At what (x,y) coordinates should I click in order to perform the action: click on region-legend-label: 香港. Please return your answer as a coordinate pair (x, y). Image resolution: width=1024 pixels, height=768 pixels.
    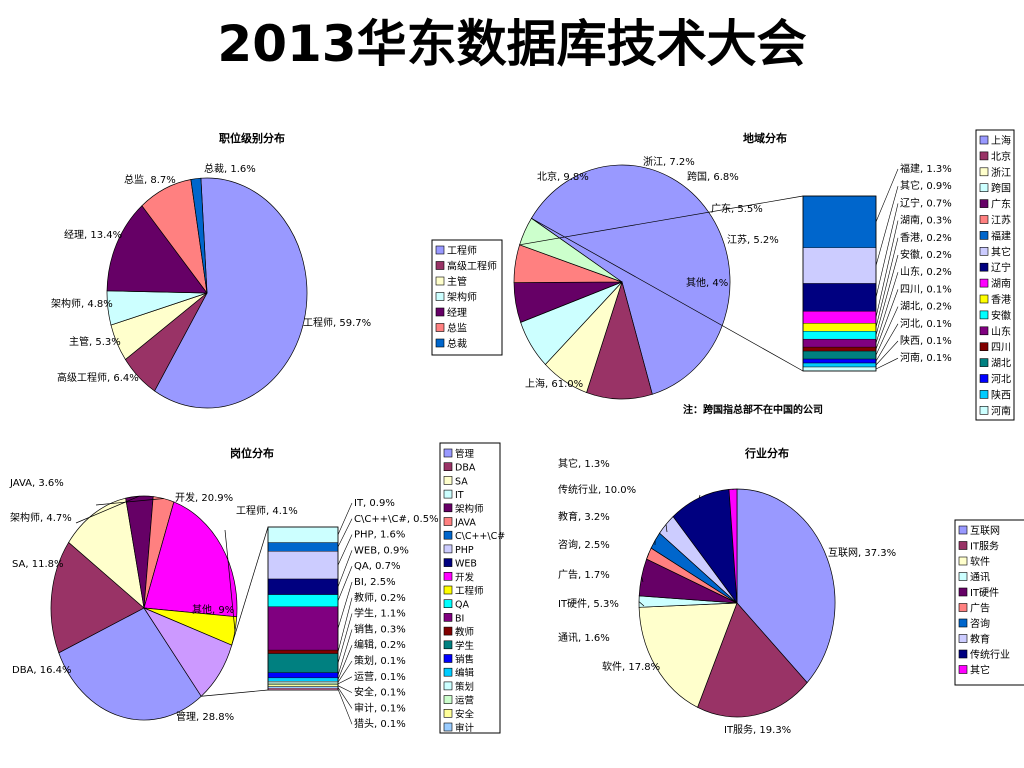
    Looking at the image, I should click on (1001, 300).